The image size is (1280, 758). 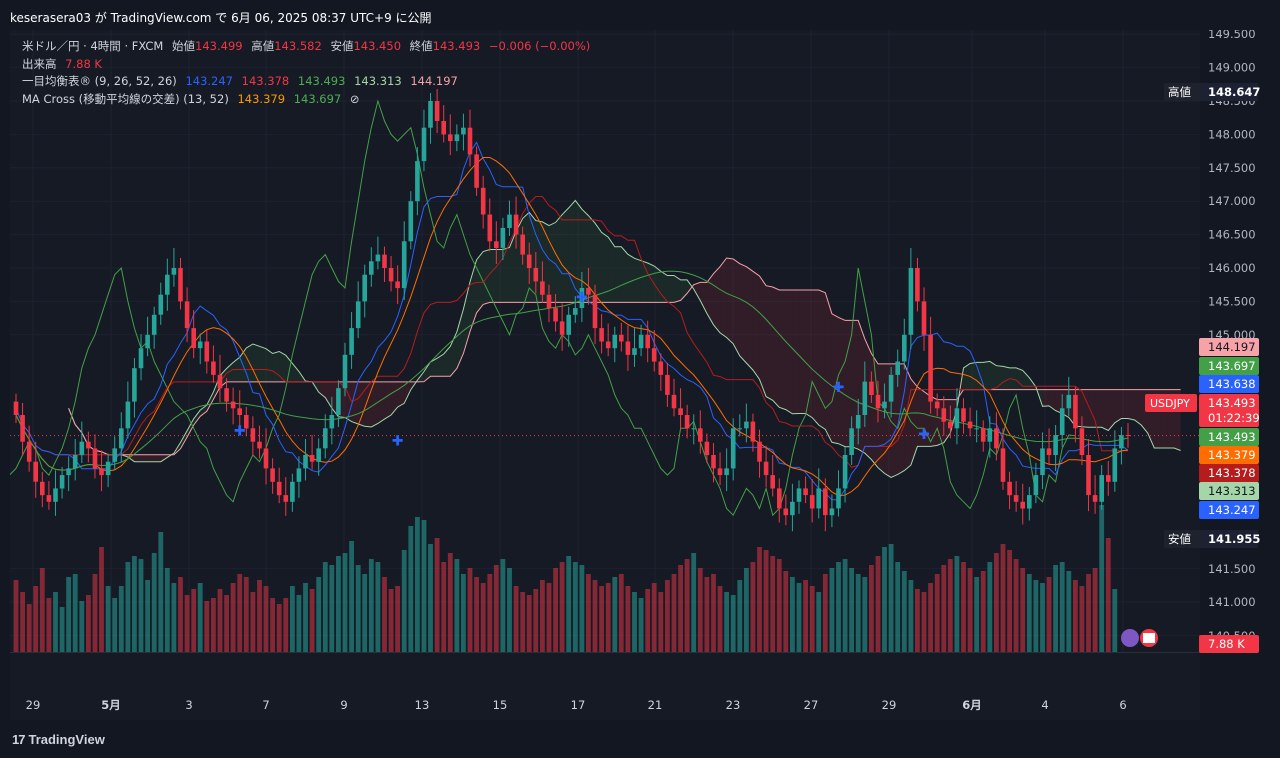 I want to click on symbol-tag-bg, so click(x=1171, y=403).